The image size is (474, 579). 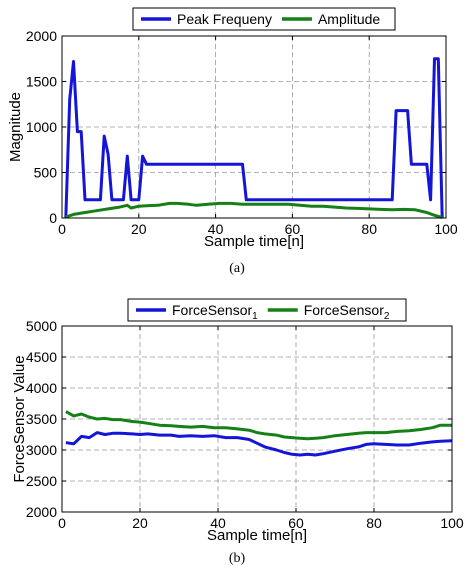 I want to click on chart-a-ytick-label-1: 500, so click(x=46, y=173).